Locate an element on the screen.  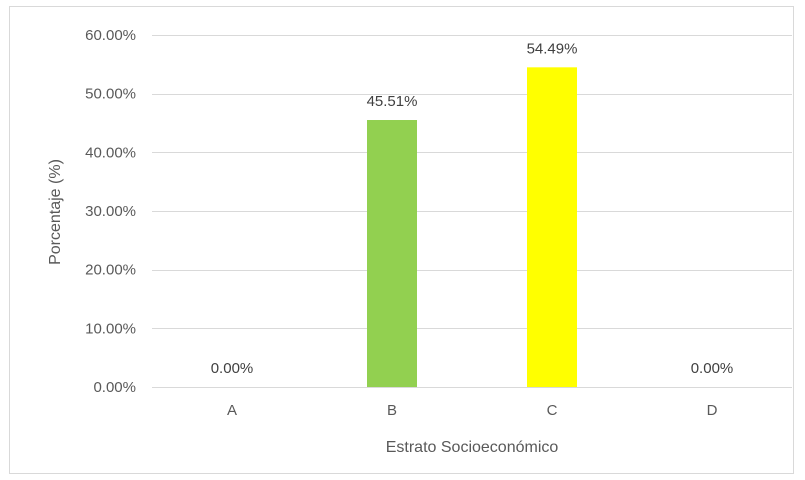
x-tick-label: A is located at coordinates (232, 410).